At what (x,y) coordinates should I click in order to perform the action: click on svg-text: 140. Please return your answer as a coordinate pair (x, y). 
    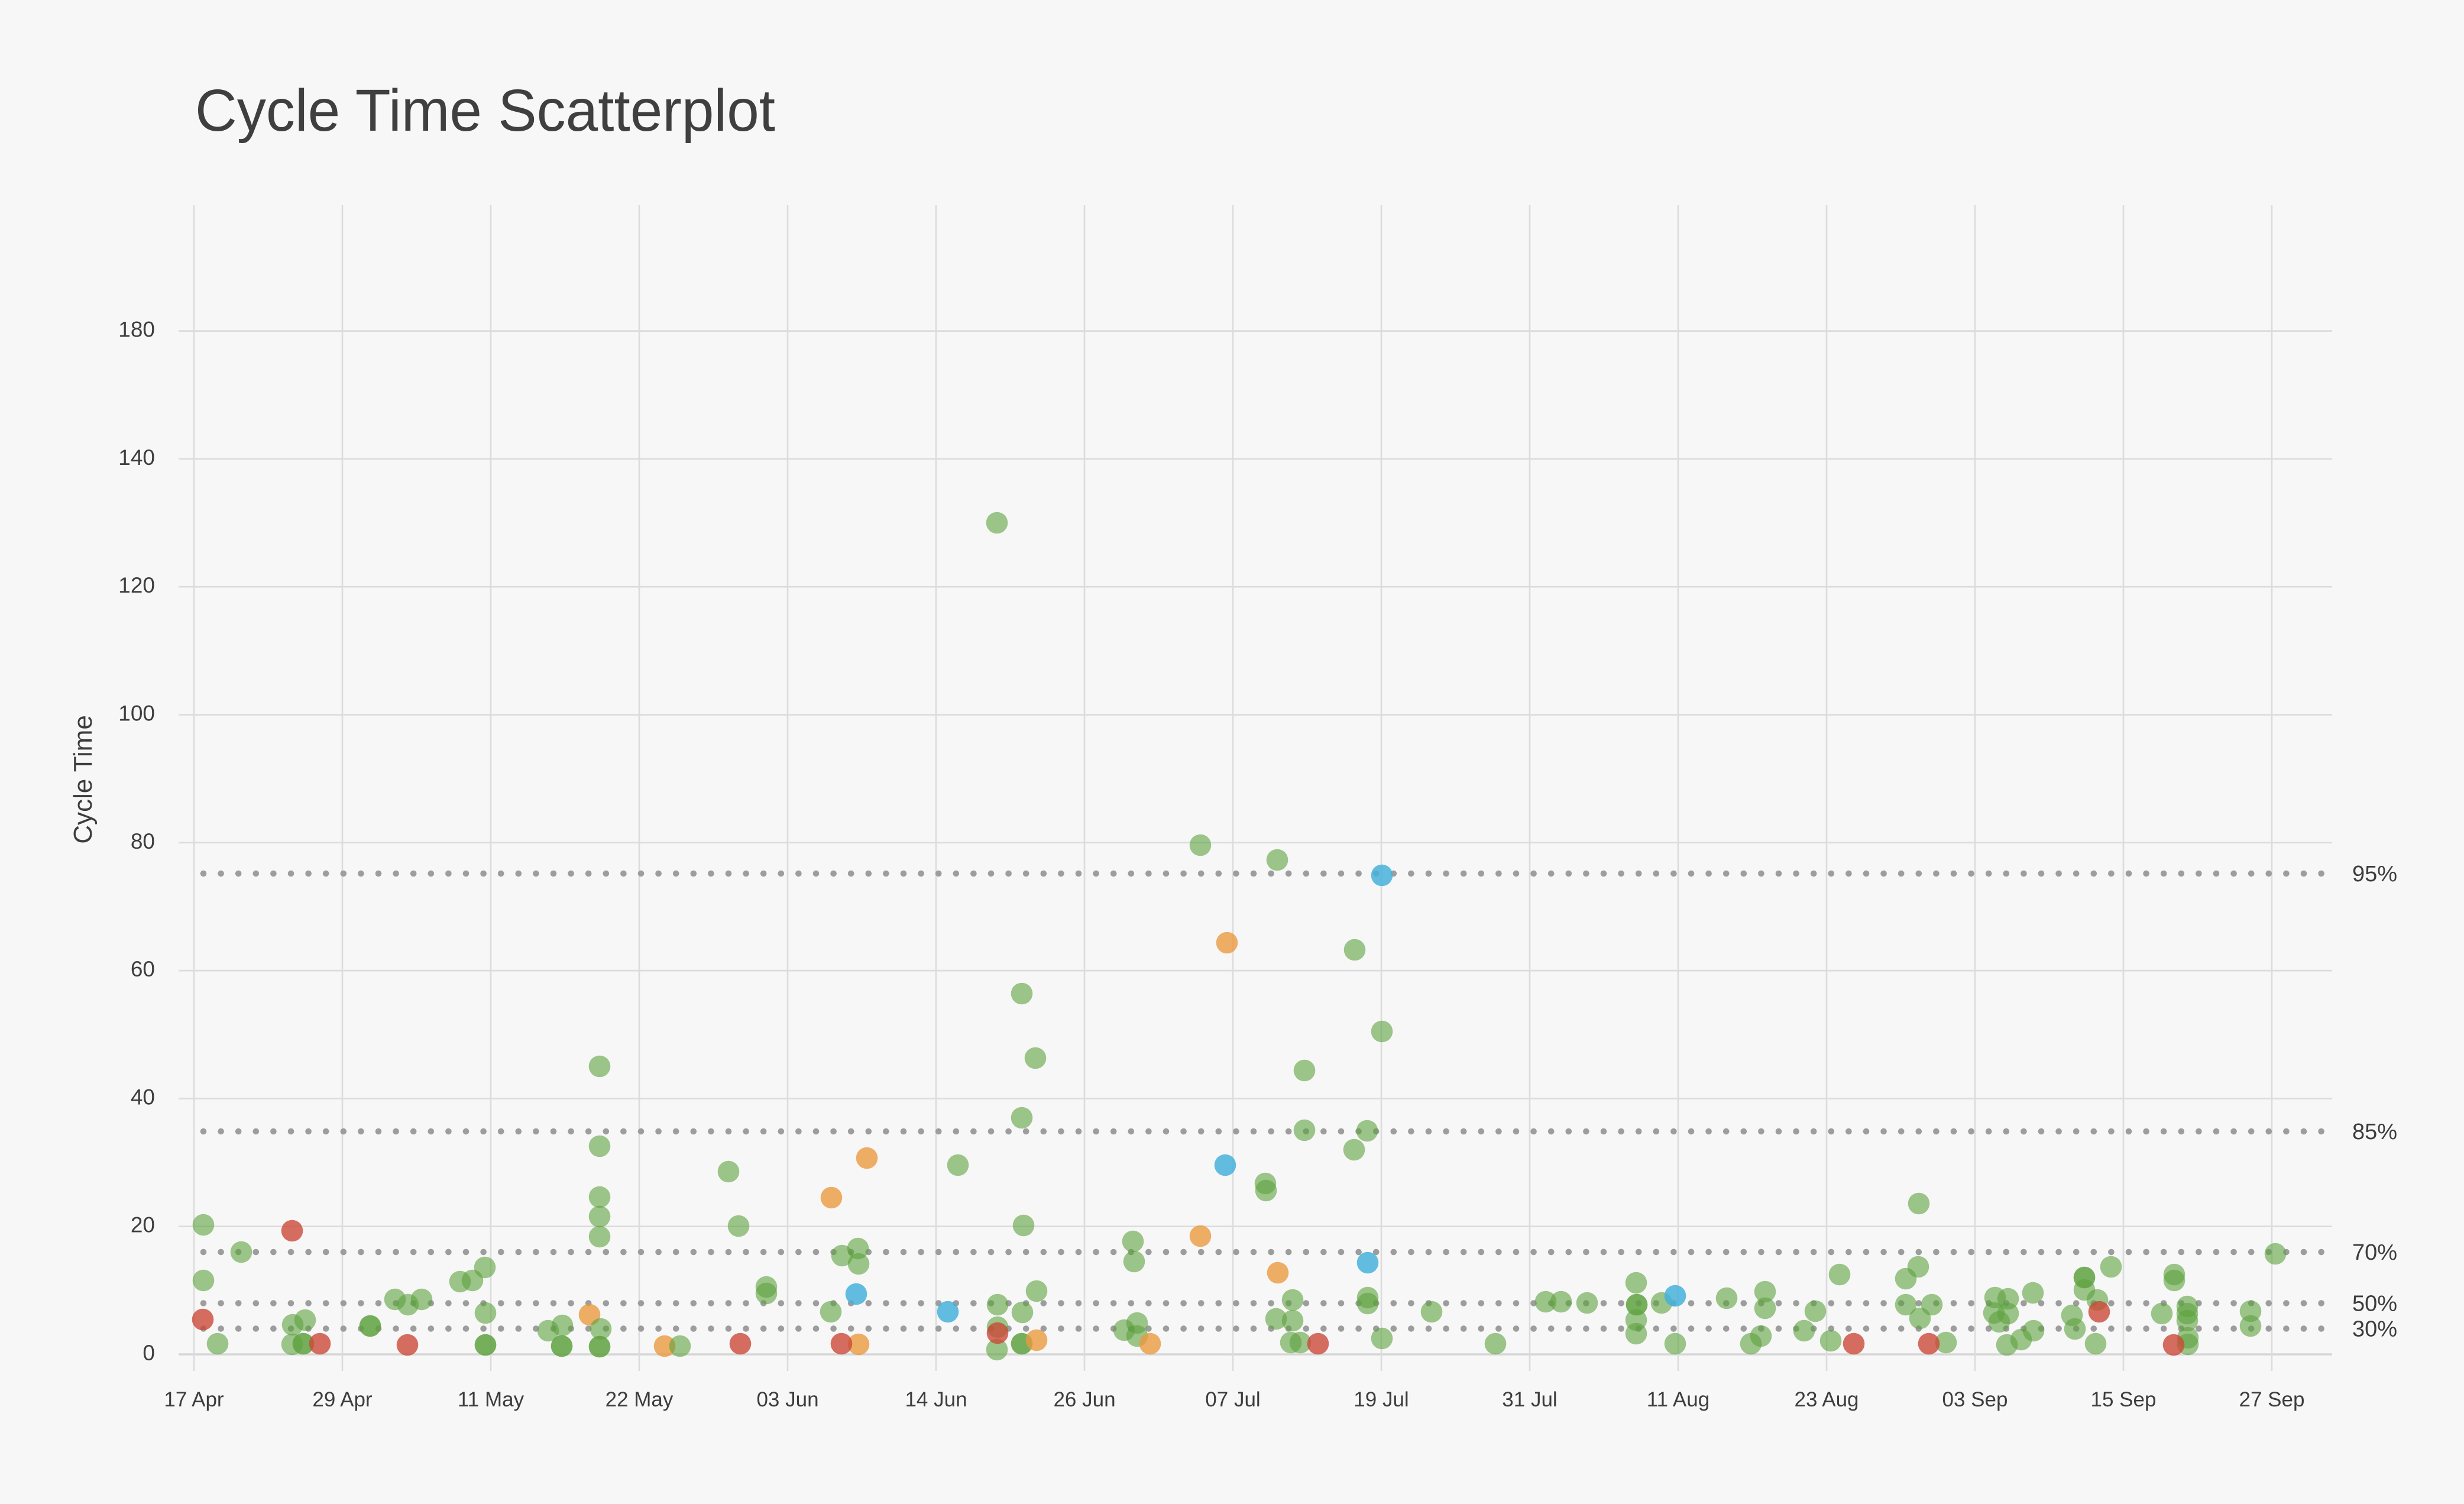
    Looking at the image, I should click on (136, 457).